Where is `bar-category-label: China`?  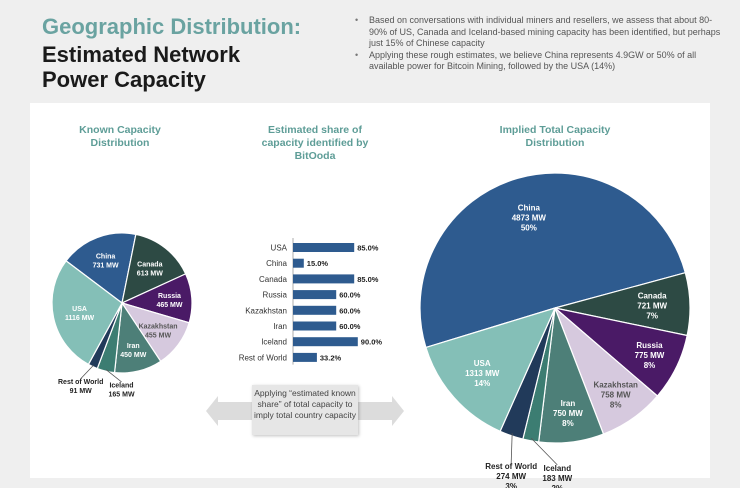 bar-category-label: China is located at coordinates (276, 263).